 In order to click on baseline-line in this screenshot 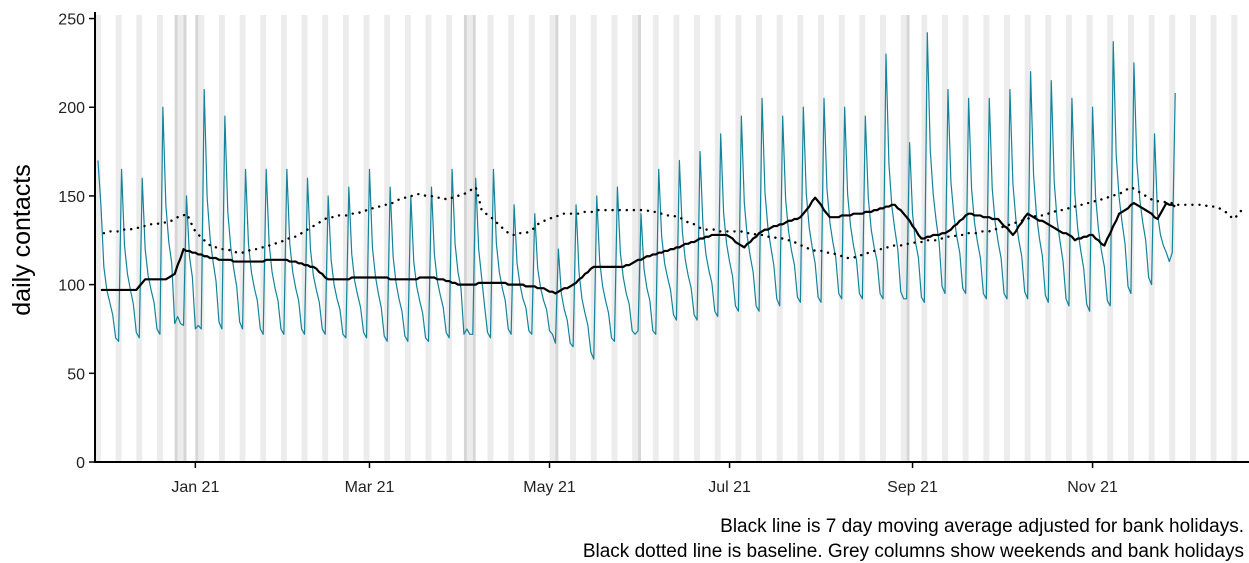, I will do `click(673, 222)`.